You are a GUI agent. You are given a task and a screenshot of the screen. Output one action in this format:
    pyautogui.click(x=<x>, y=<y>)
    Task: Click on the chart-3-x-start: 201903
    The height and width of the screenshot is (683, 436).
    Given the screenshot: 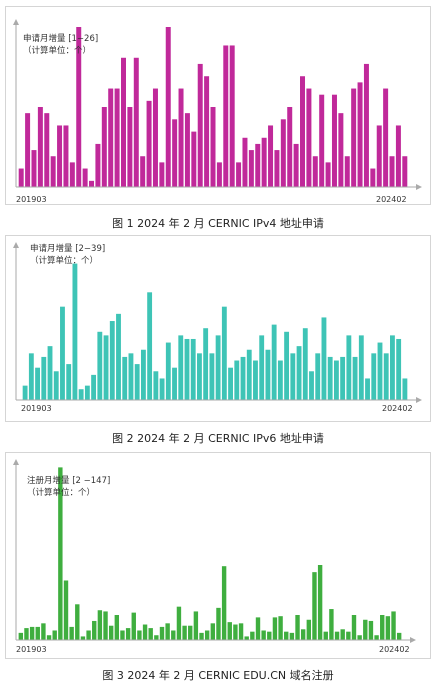 What is the action you would take?
    pyautogui.click(x=31, y=649)
    